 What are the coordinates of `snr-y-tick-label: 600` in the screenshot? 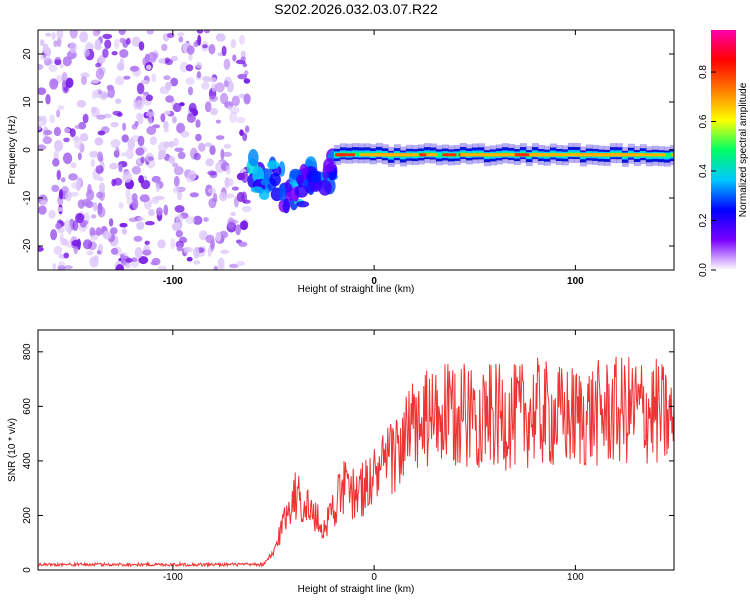 It's located at (27, 406).